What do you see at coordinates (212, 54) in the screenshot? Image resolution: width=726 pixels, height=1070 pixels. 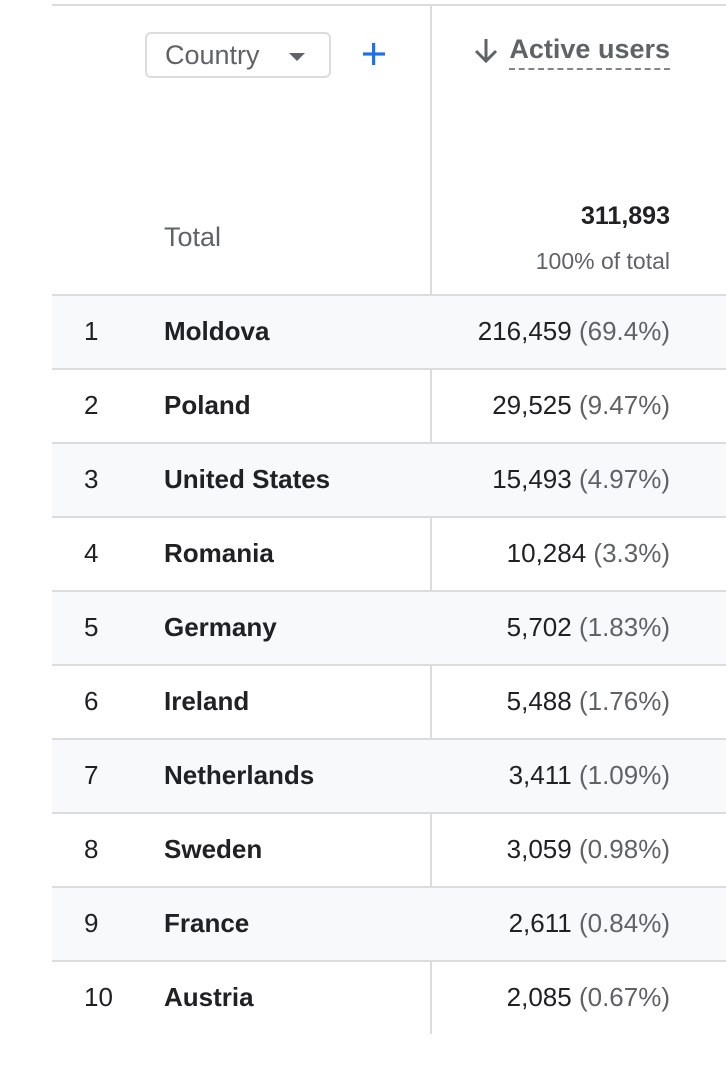 I see `dimension-dropdown-label: Country` at bounding box center [212, 54].